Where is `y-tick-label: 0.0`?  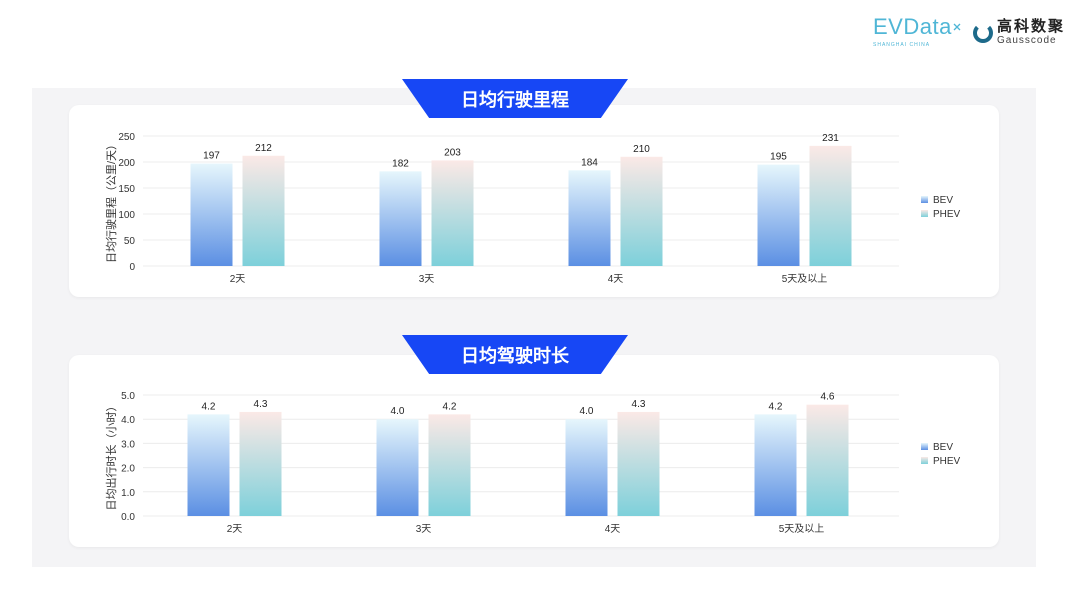 y-tick-label: 0.0 is located at coordinates (128, 517).